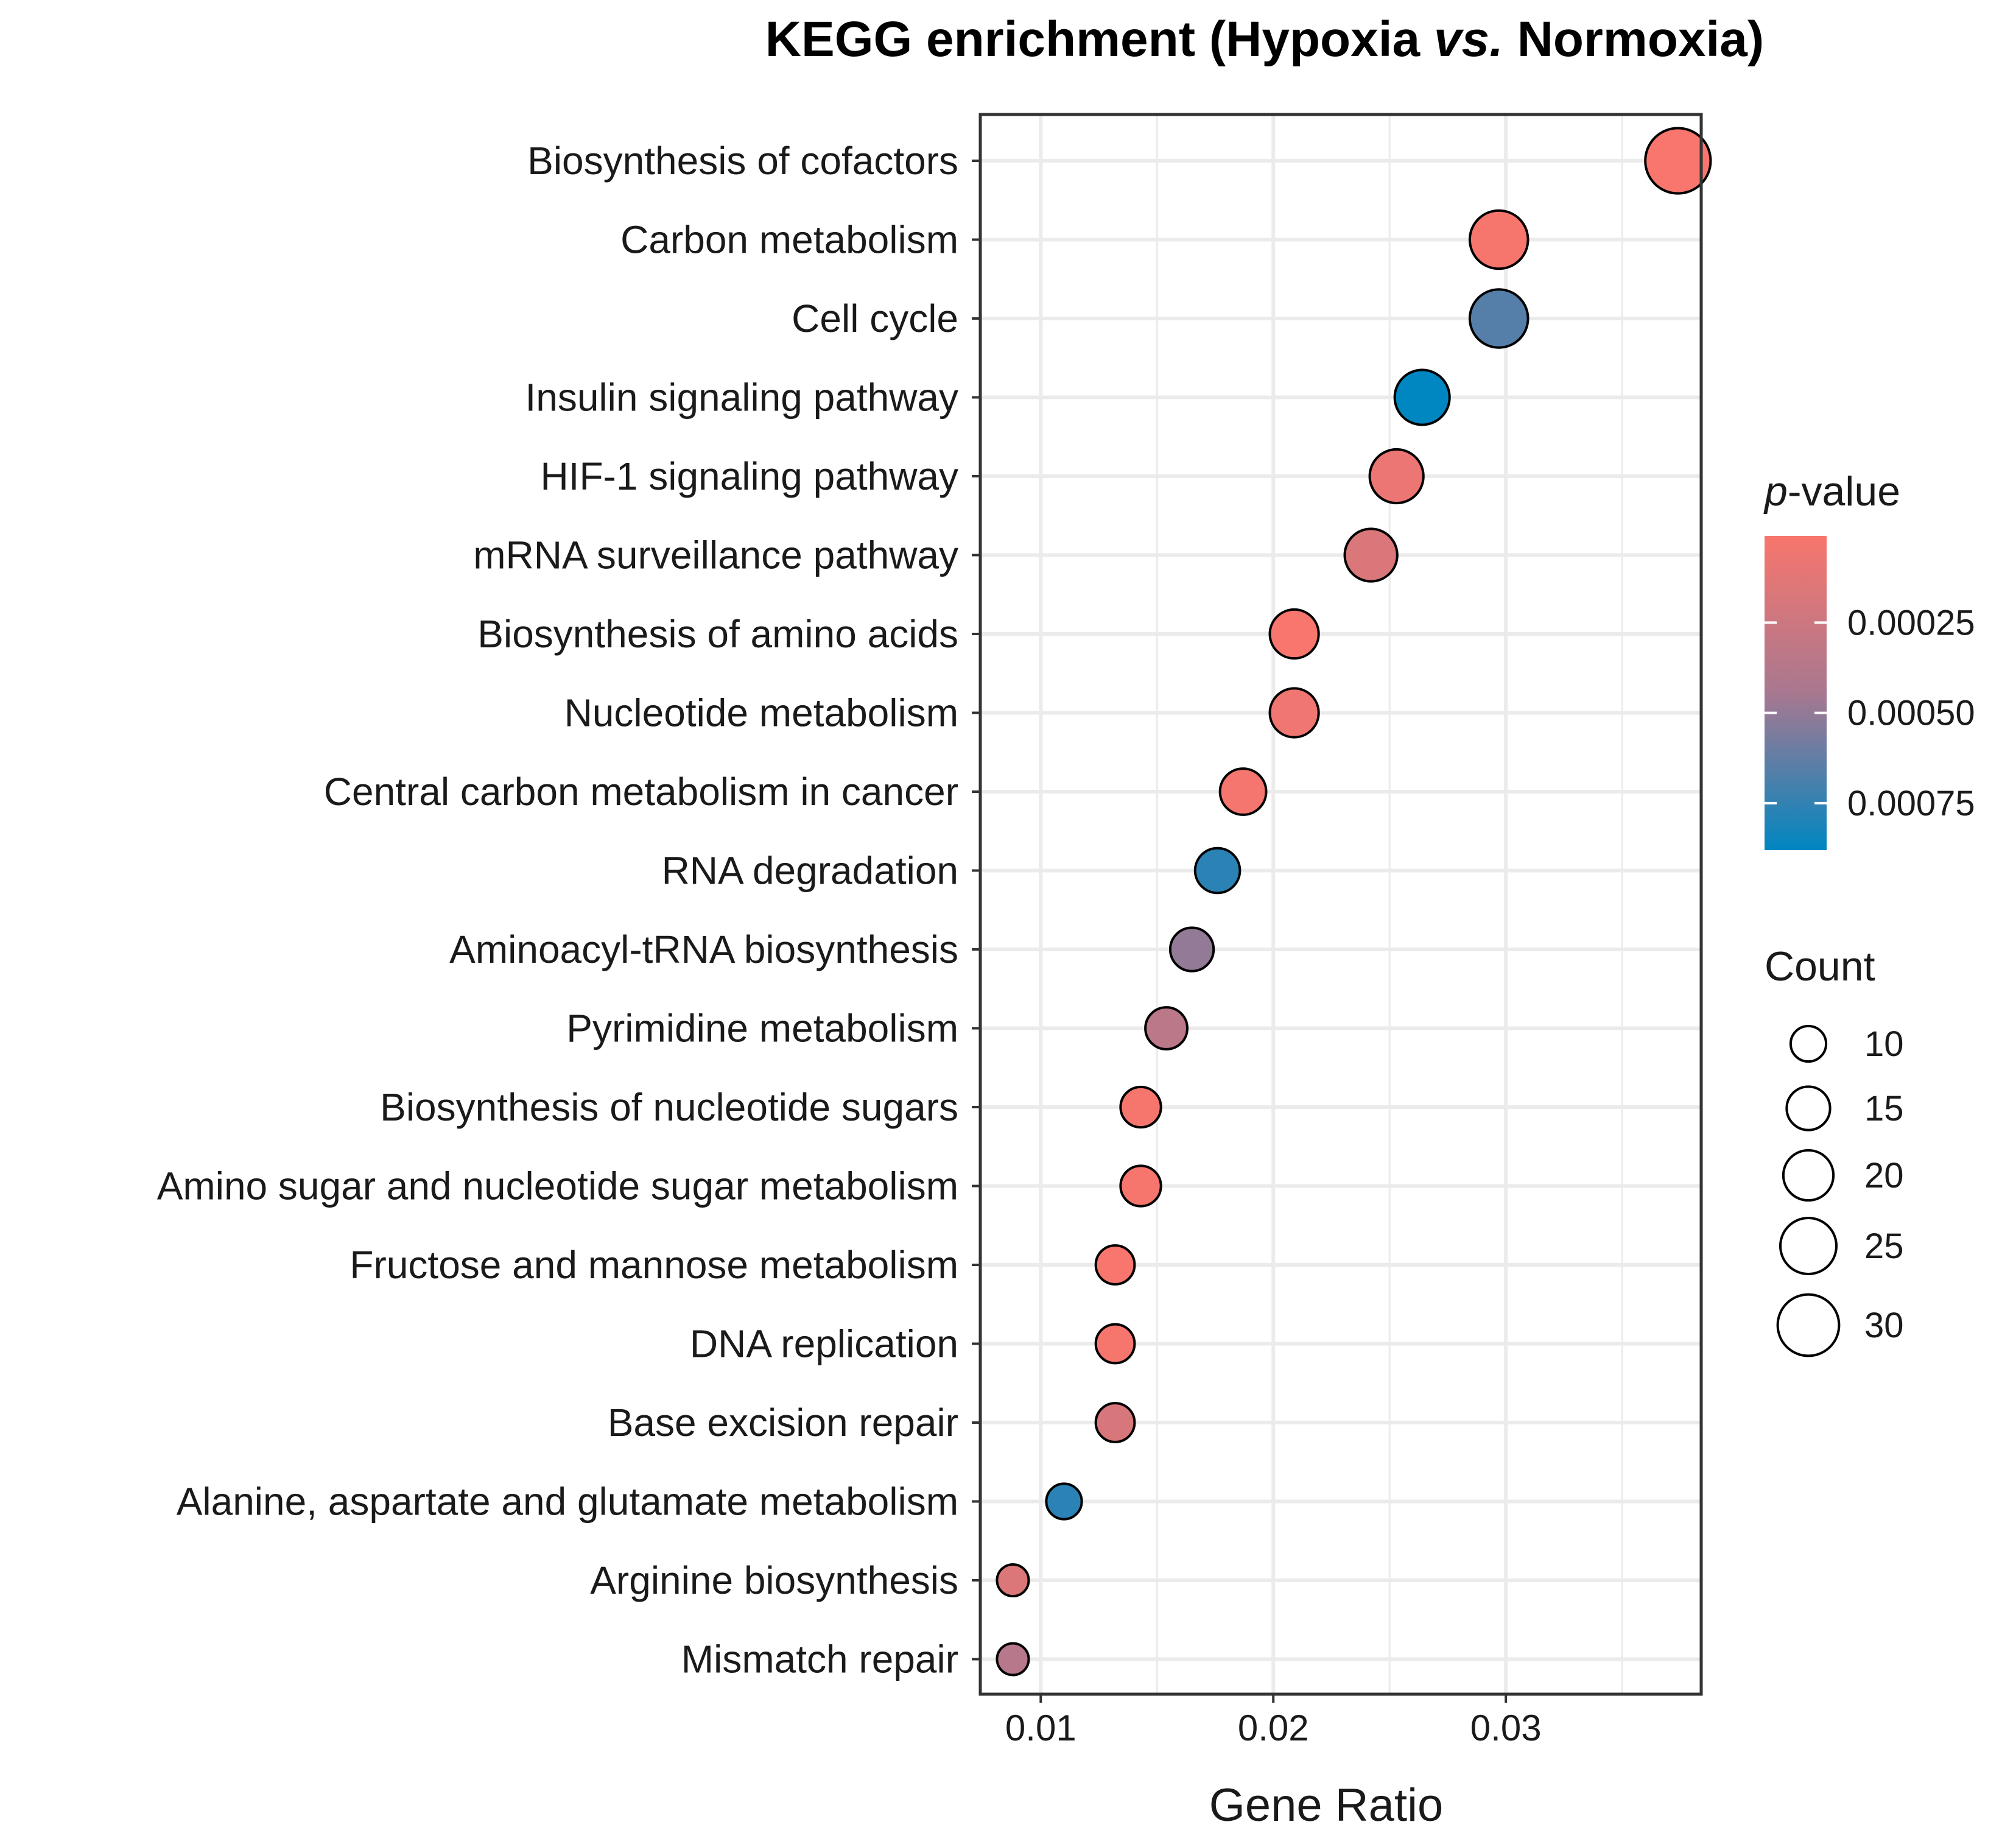 Image resolution: width=2016 pixels, height=1844 pixels. I want to click on y-tick-label: Base excision repair, so click(783, 1423).